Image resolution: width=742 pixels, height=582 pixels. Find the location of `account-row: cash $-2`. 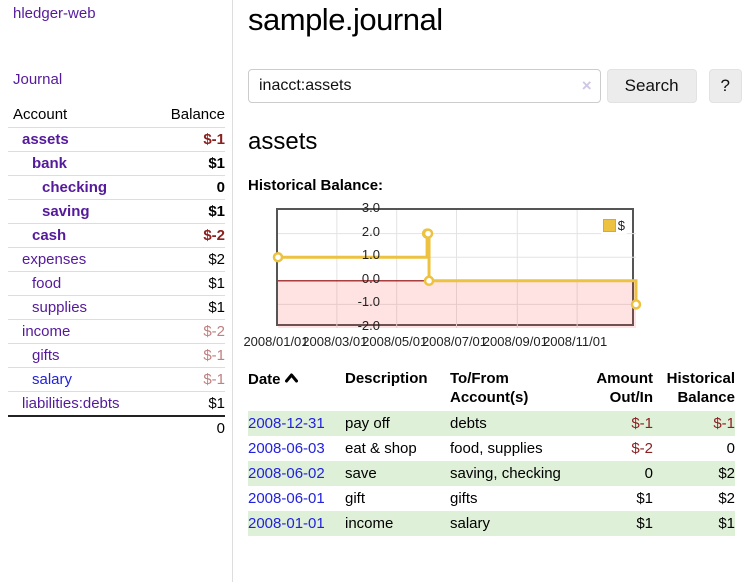

account-row: cash $-2 is located at coordinates (116, 235).